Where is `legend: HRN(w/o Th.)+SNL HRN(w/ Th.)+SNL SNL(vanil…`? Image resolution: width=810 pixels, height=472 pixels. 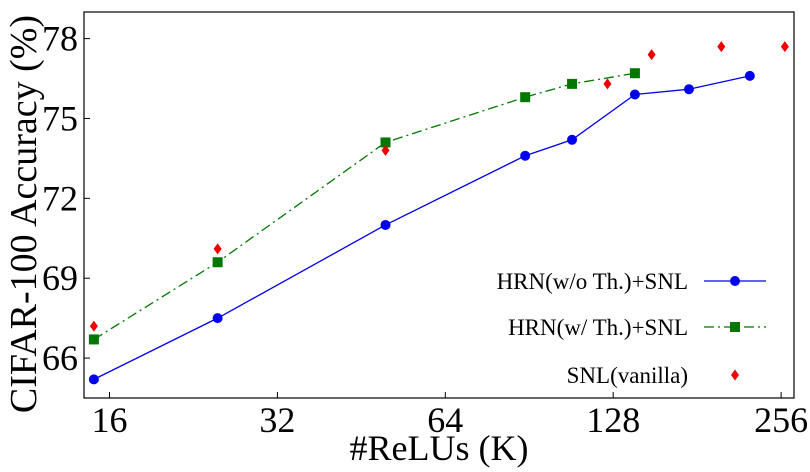
legend: HRN(w/o Th.)+SNL HRN(w/ Th.)+SNL SNL(vanil… is located at coordinates (631, 328).